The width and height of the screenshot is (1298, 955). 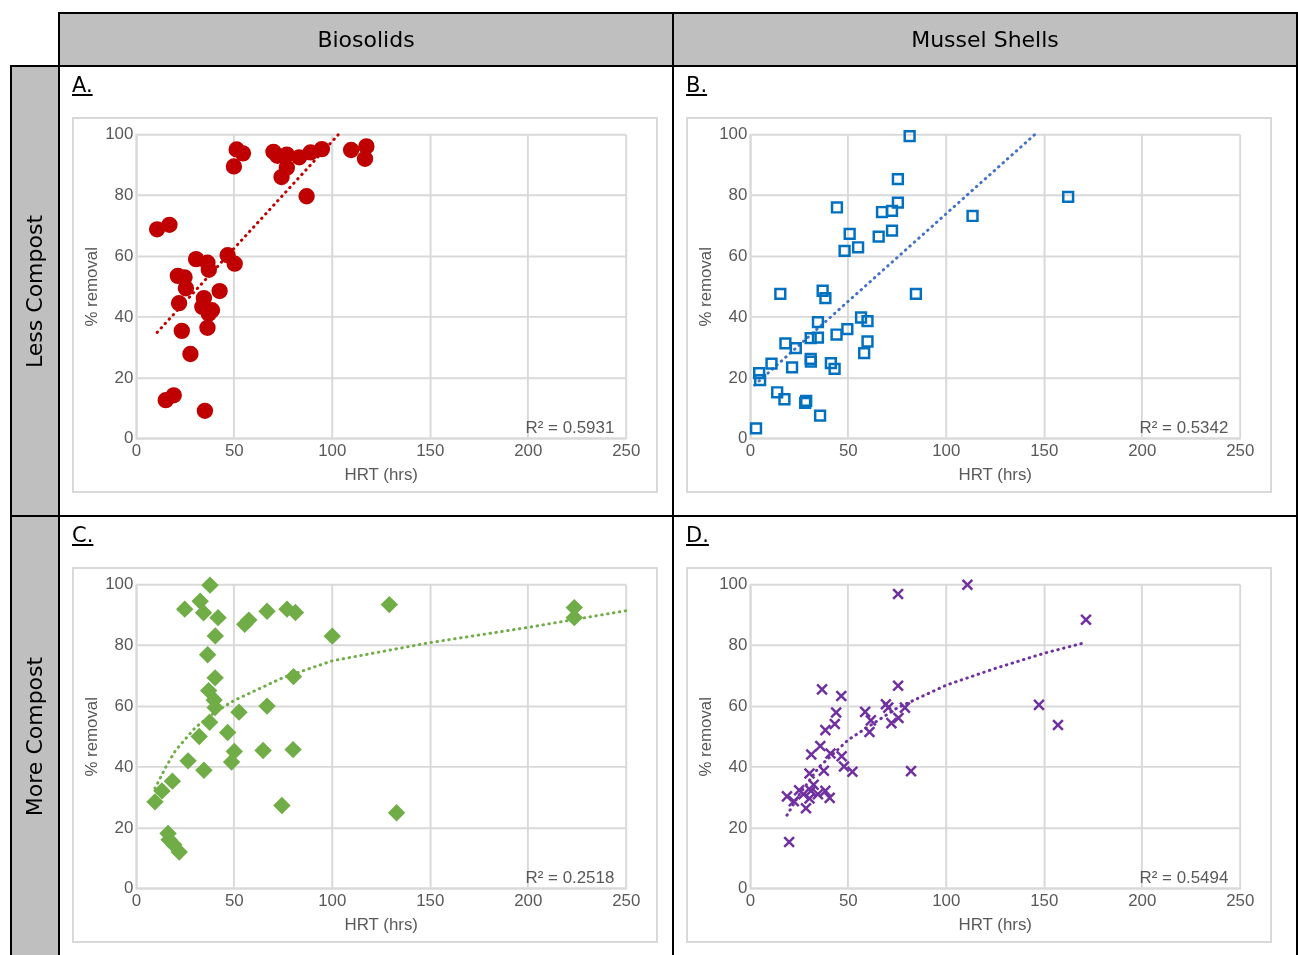 What do you see at coordinates (1184, 427) in the screenshot?
I see `annotation: R² = 0.5342` at bounding box center [1184, 427].